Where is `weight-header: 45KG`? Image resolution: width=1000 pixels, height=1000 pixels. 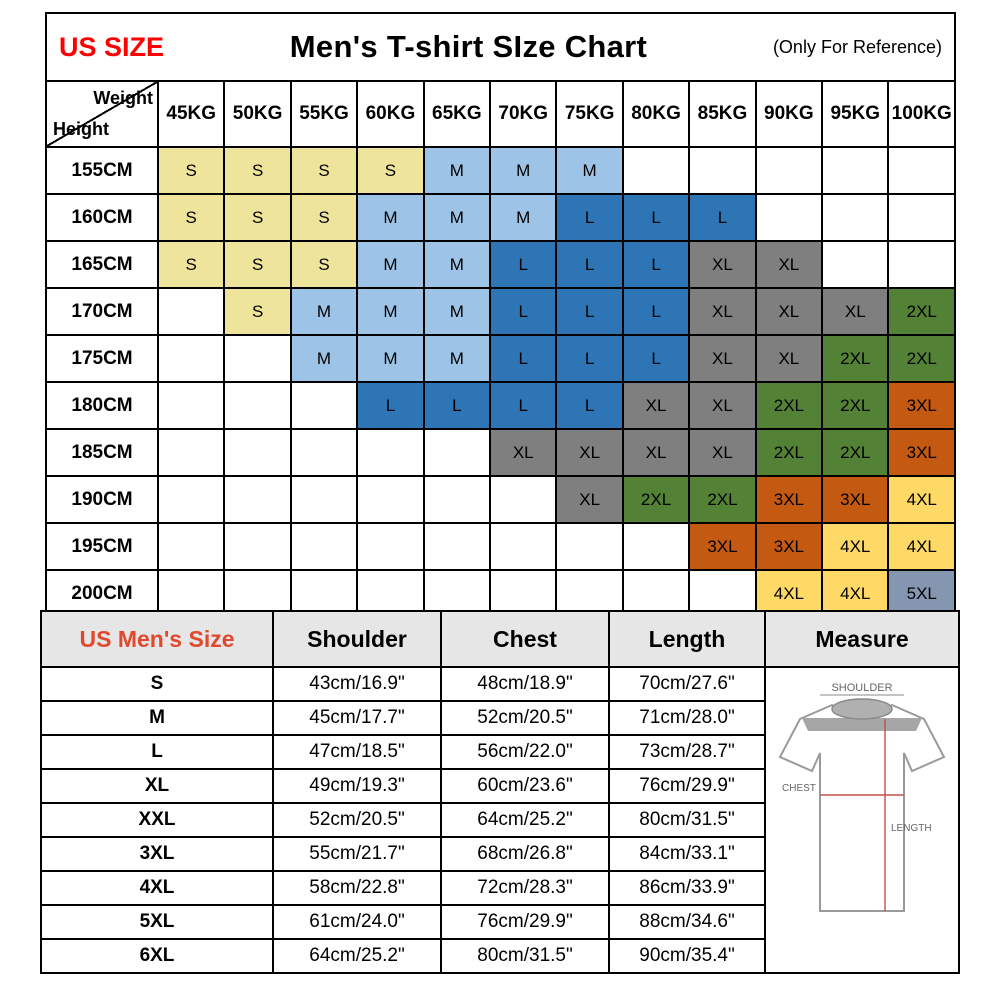
weight-header: 45KG is located at coordinates (191, 114).